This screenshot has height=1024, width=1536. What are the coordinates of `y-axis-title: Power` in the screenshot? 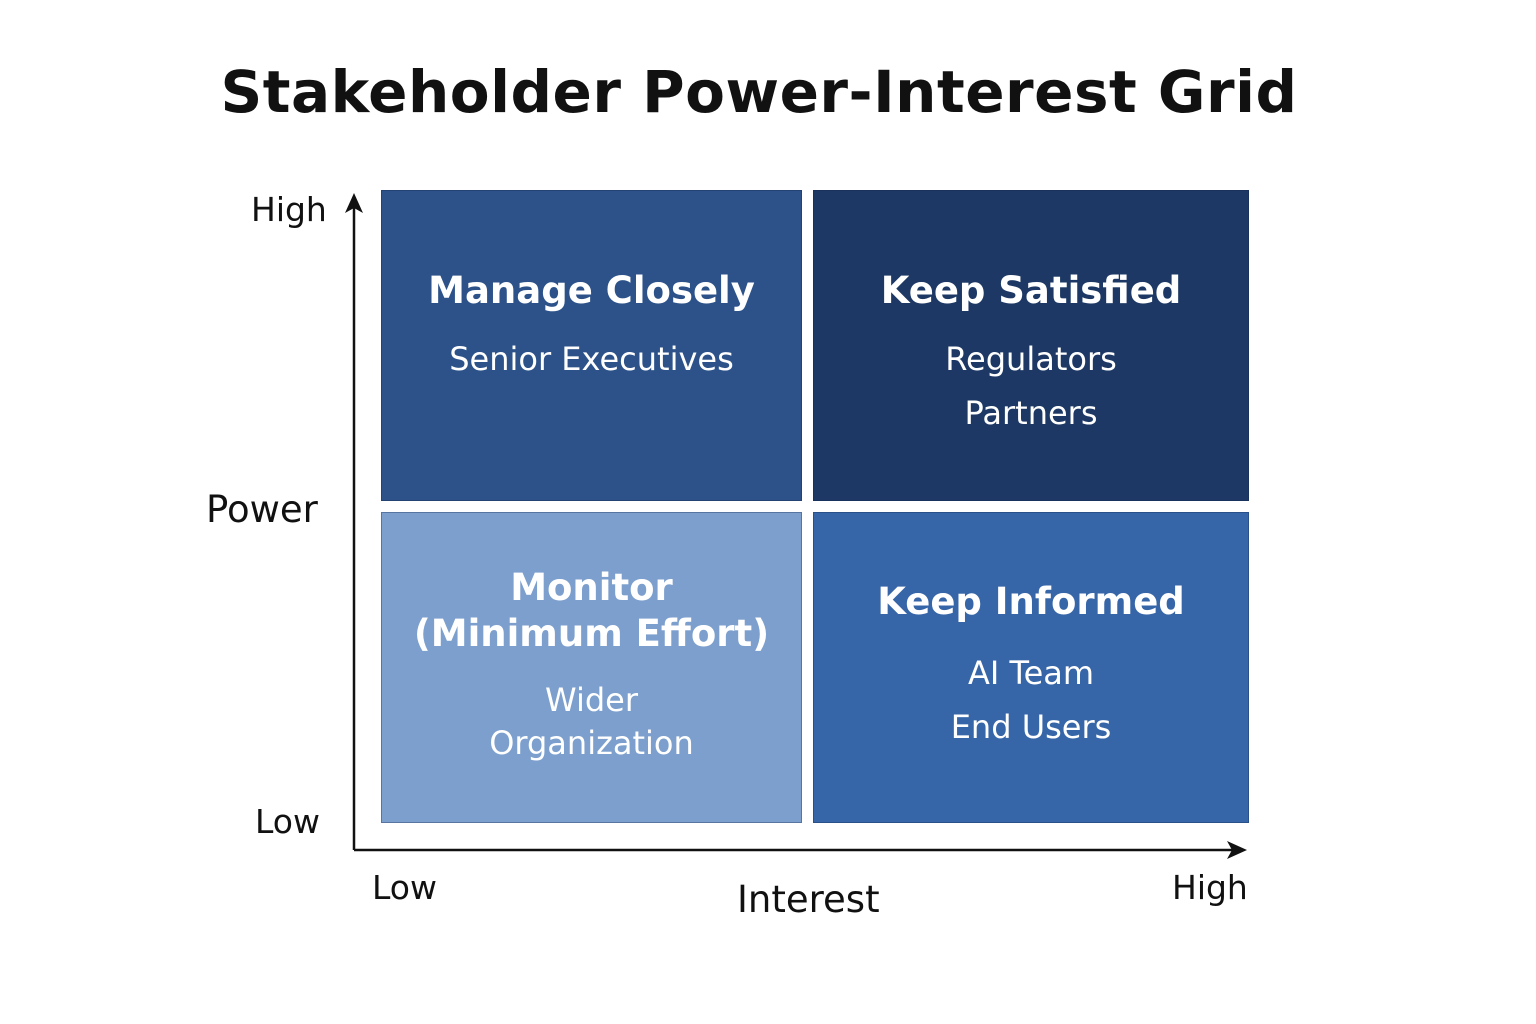 It's located at (262, 509).